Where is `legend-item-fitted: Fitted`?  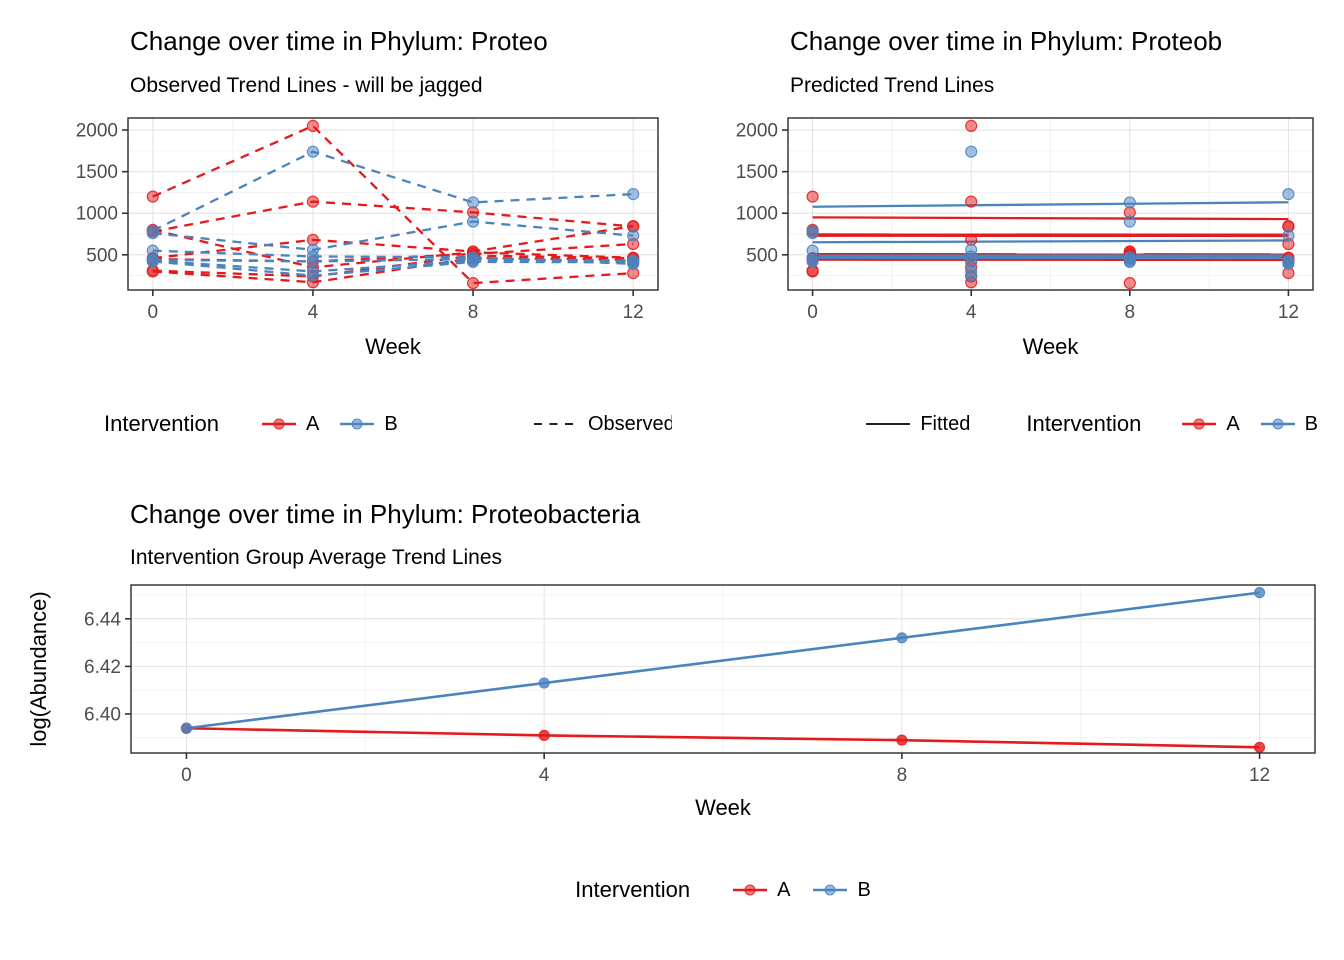 legend-item-fitted: Fitted is located at coordinates (917, 424).